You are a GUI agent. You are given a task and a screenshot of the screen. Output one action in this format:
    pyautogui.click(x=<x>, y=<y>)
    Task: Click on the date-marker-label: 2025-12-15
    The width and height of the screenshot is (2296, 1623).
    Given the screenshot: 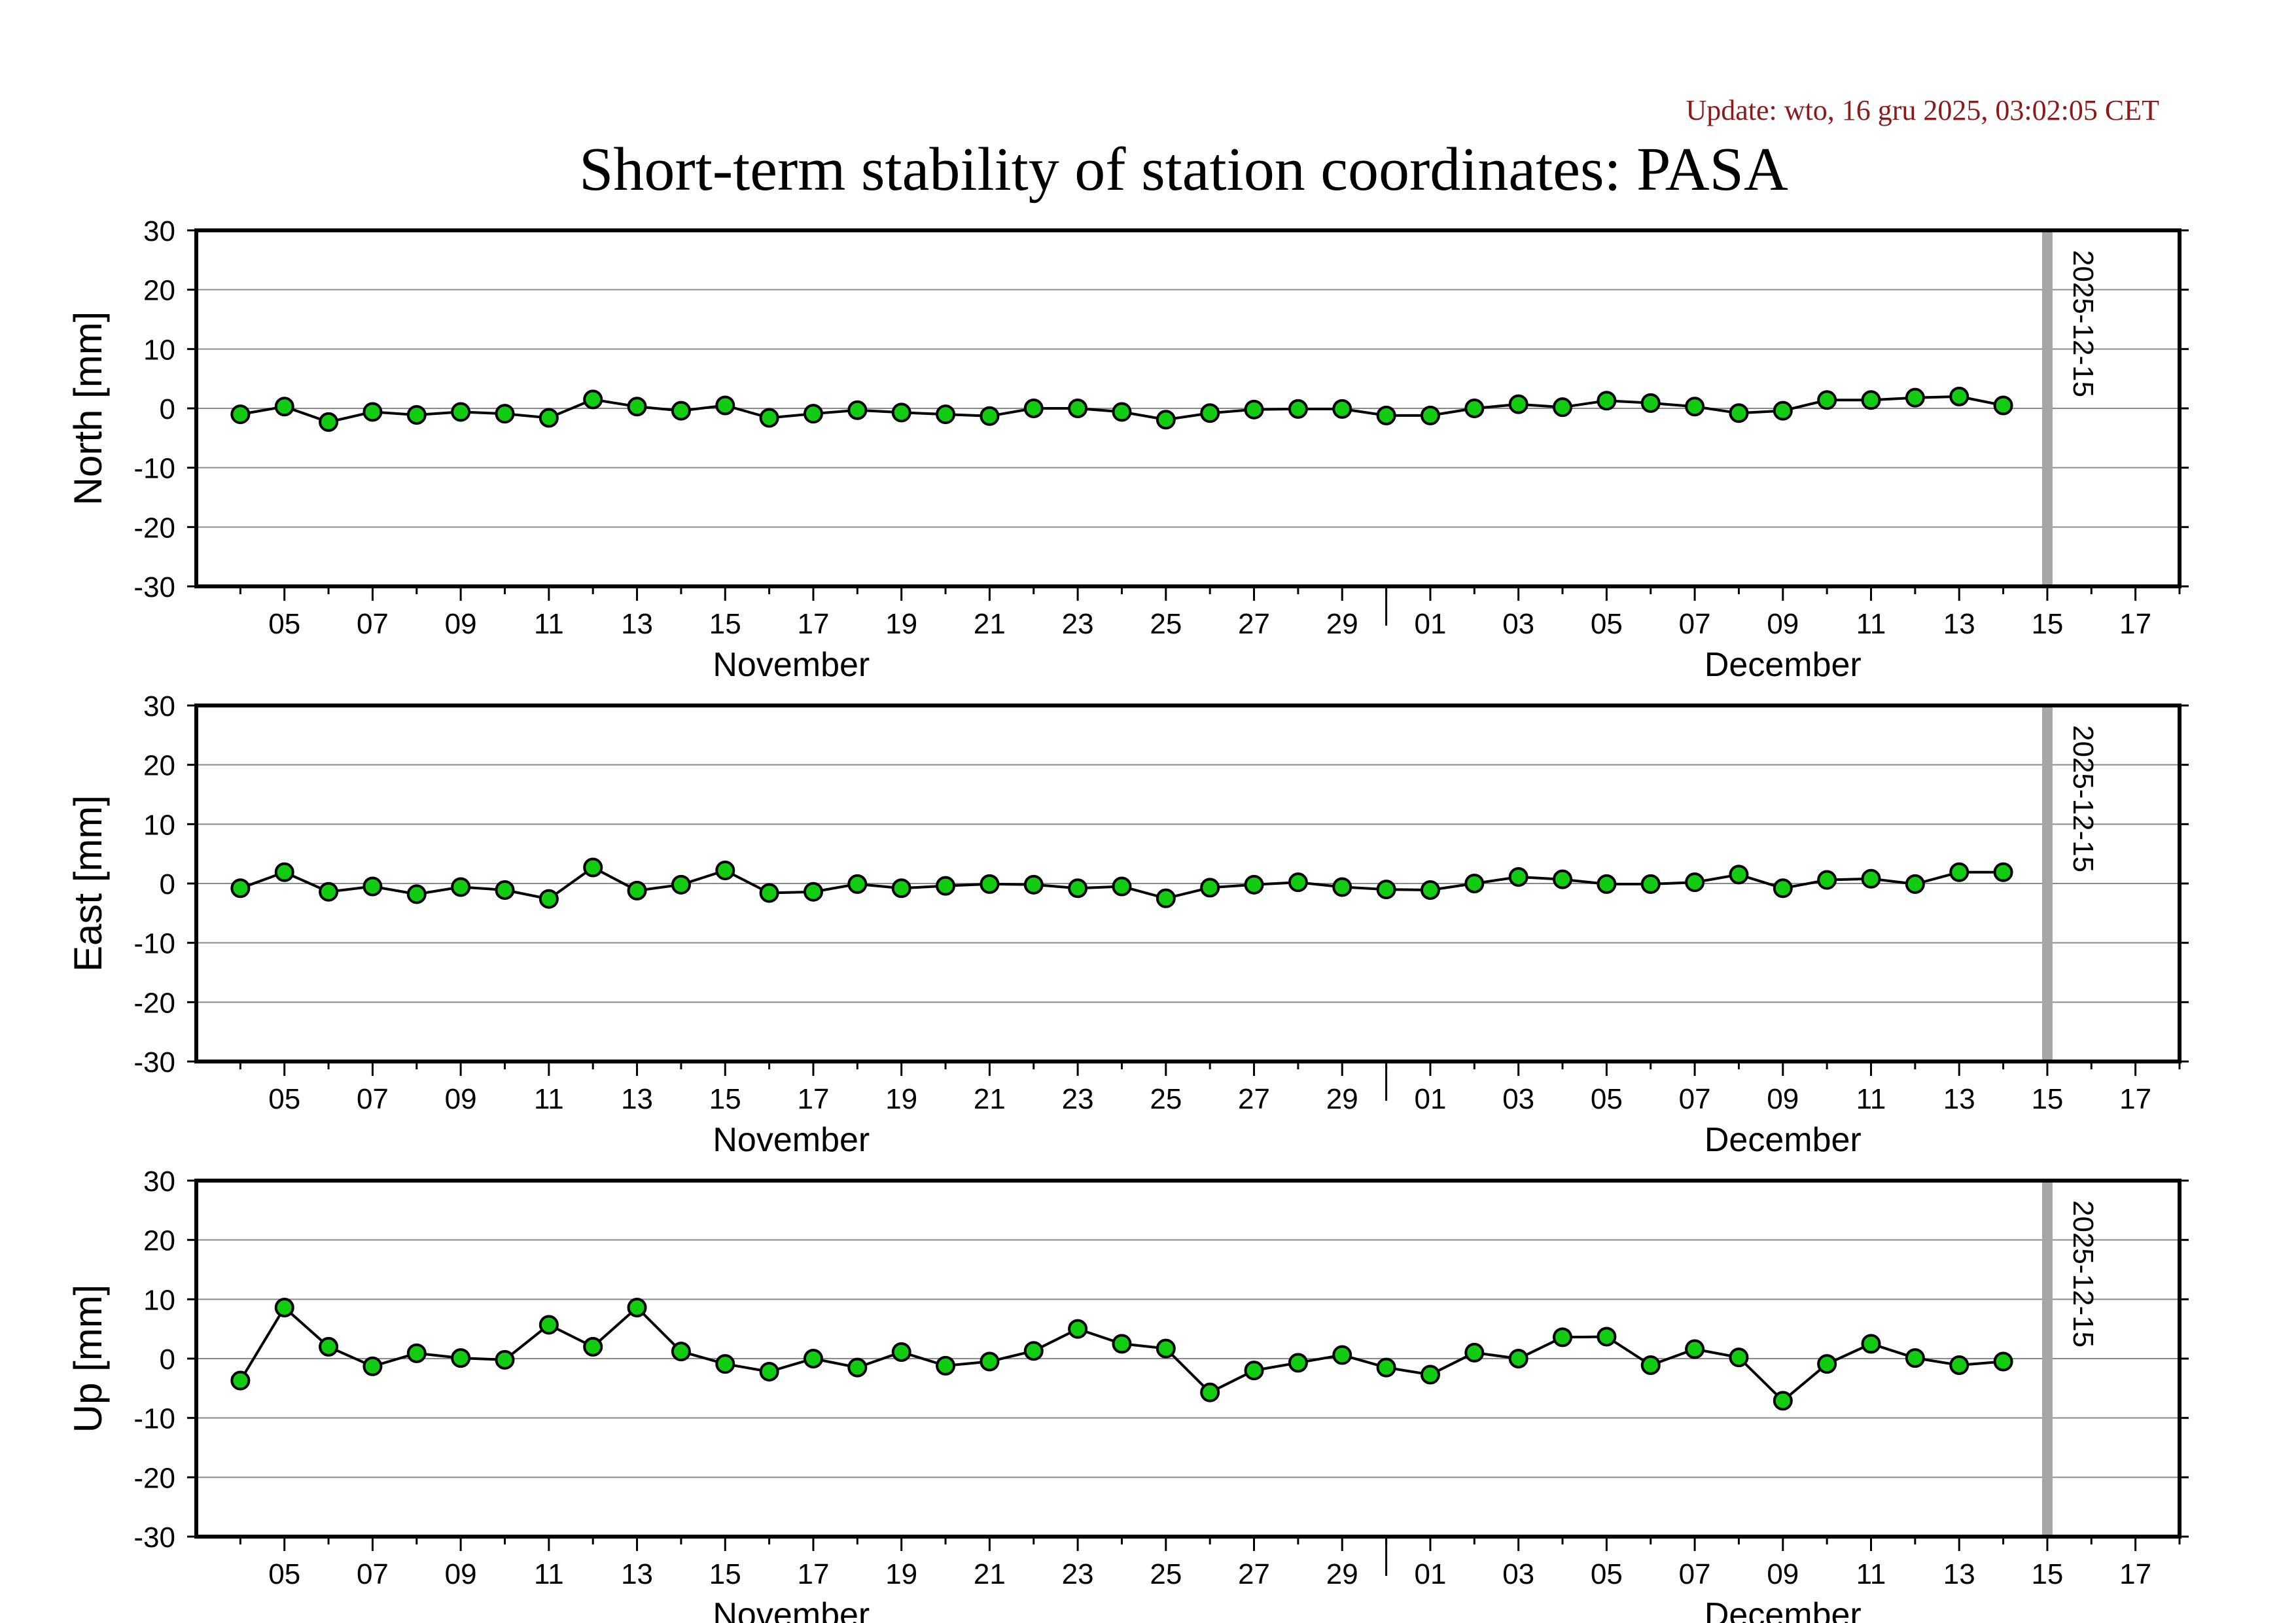 What is the action you would take?
    pyautogui.click(x=2083, y=798)
    